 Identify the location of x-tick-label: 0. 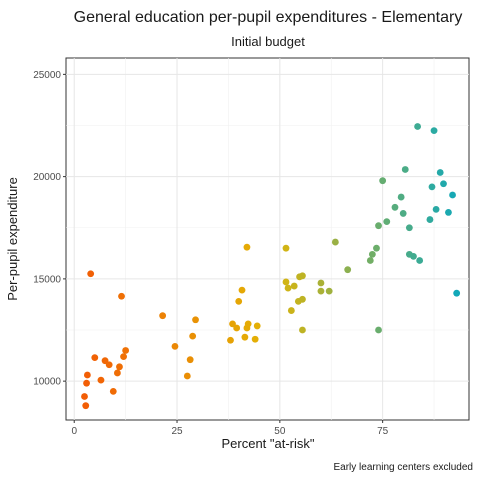
(74, 431).